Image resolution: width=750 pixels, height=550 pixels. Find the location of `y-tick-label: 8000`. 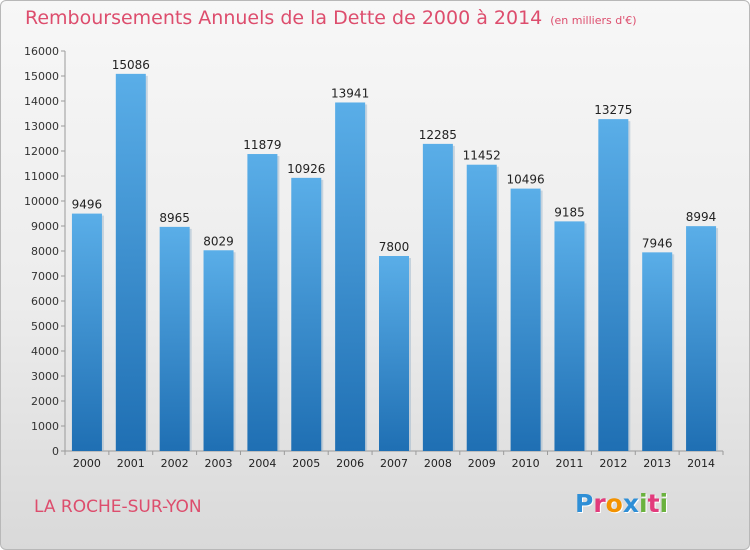

y-tick-label: 8000 is located at coordinates (45, 251).